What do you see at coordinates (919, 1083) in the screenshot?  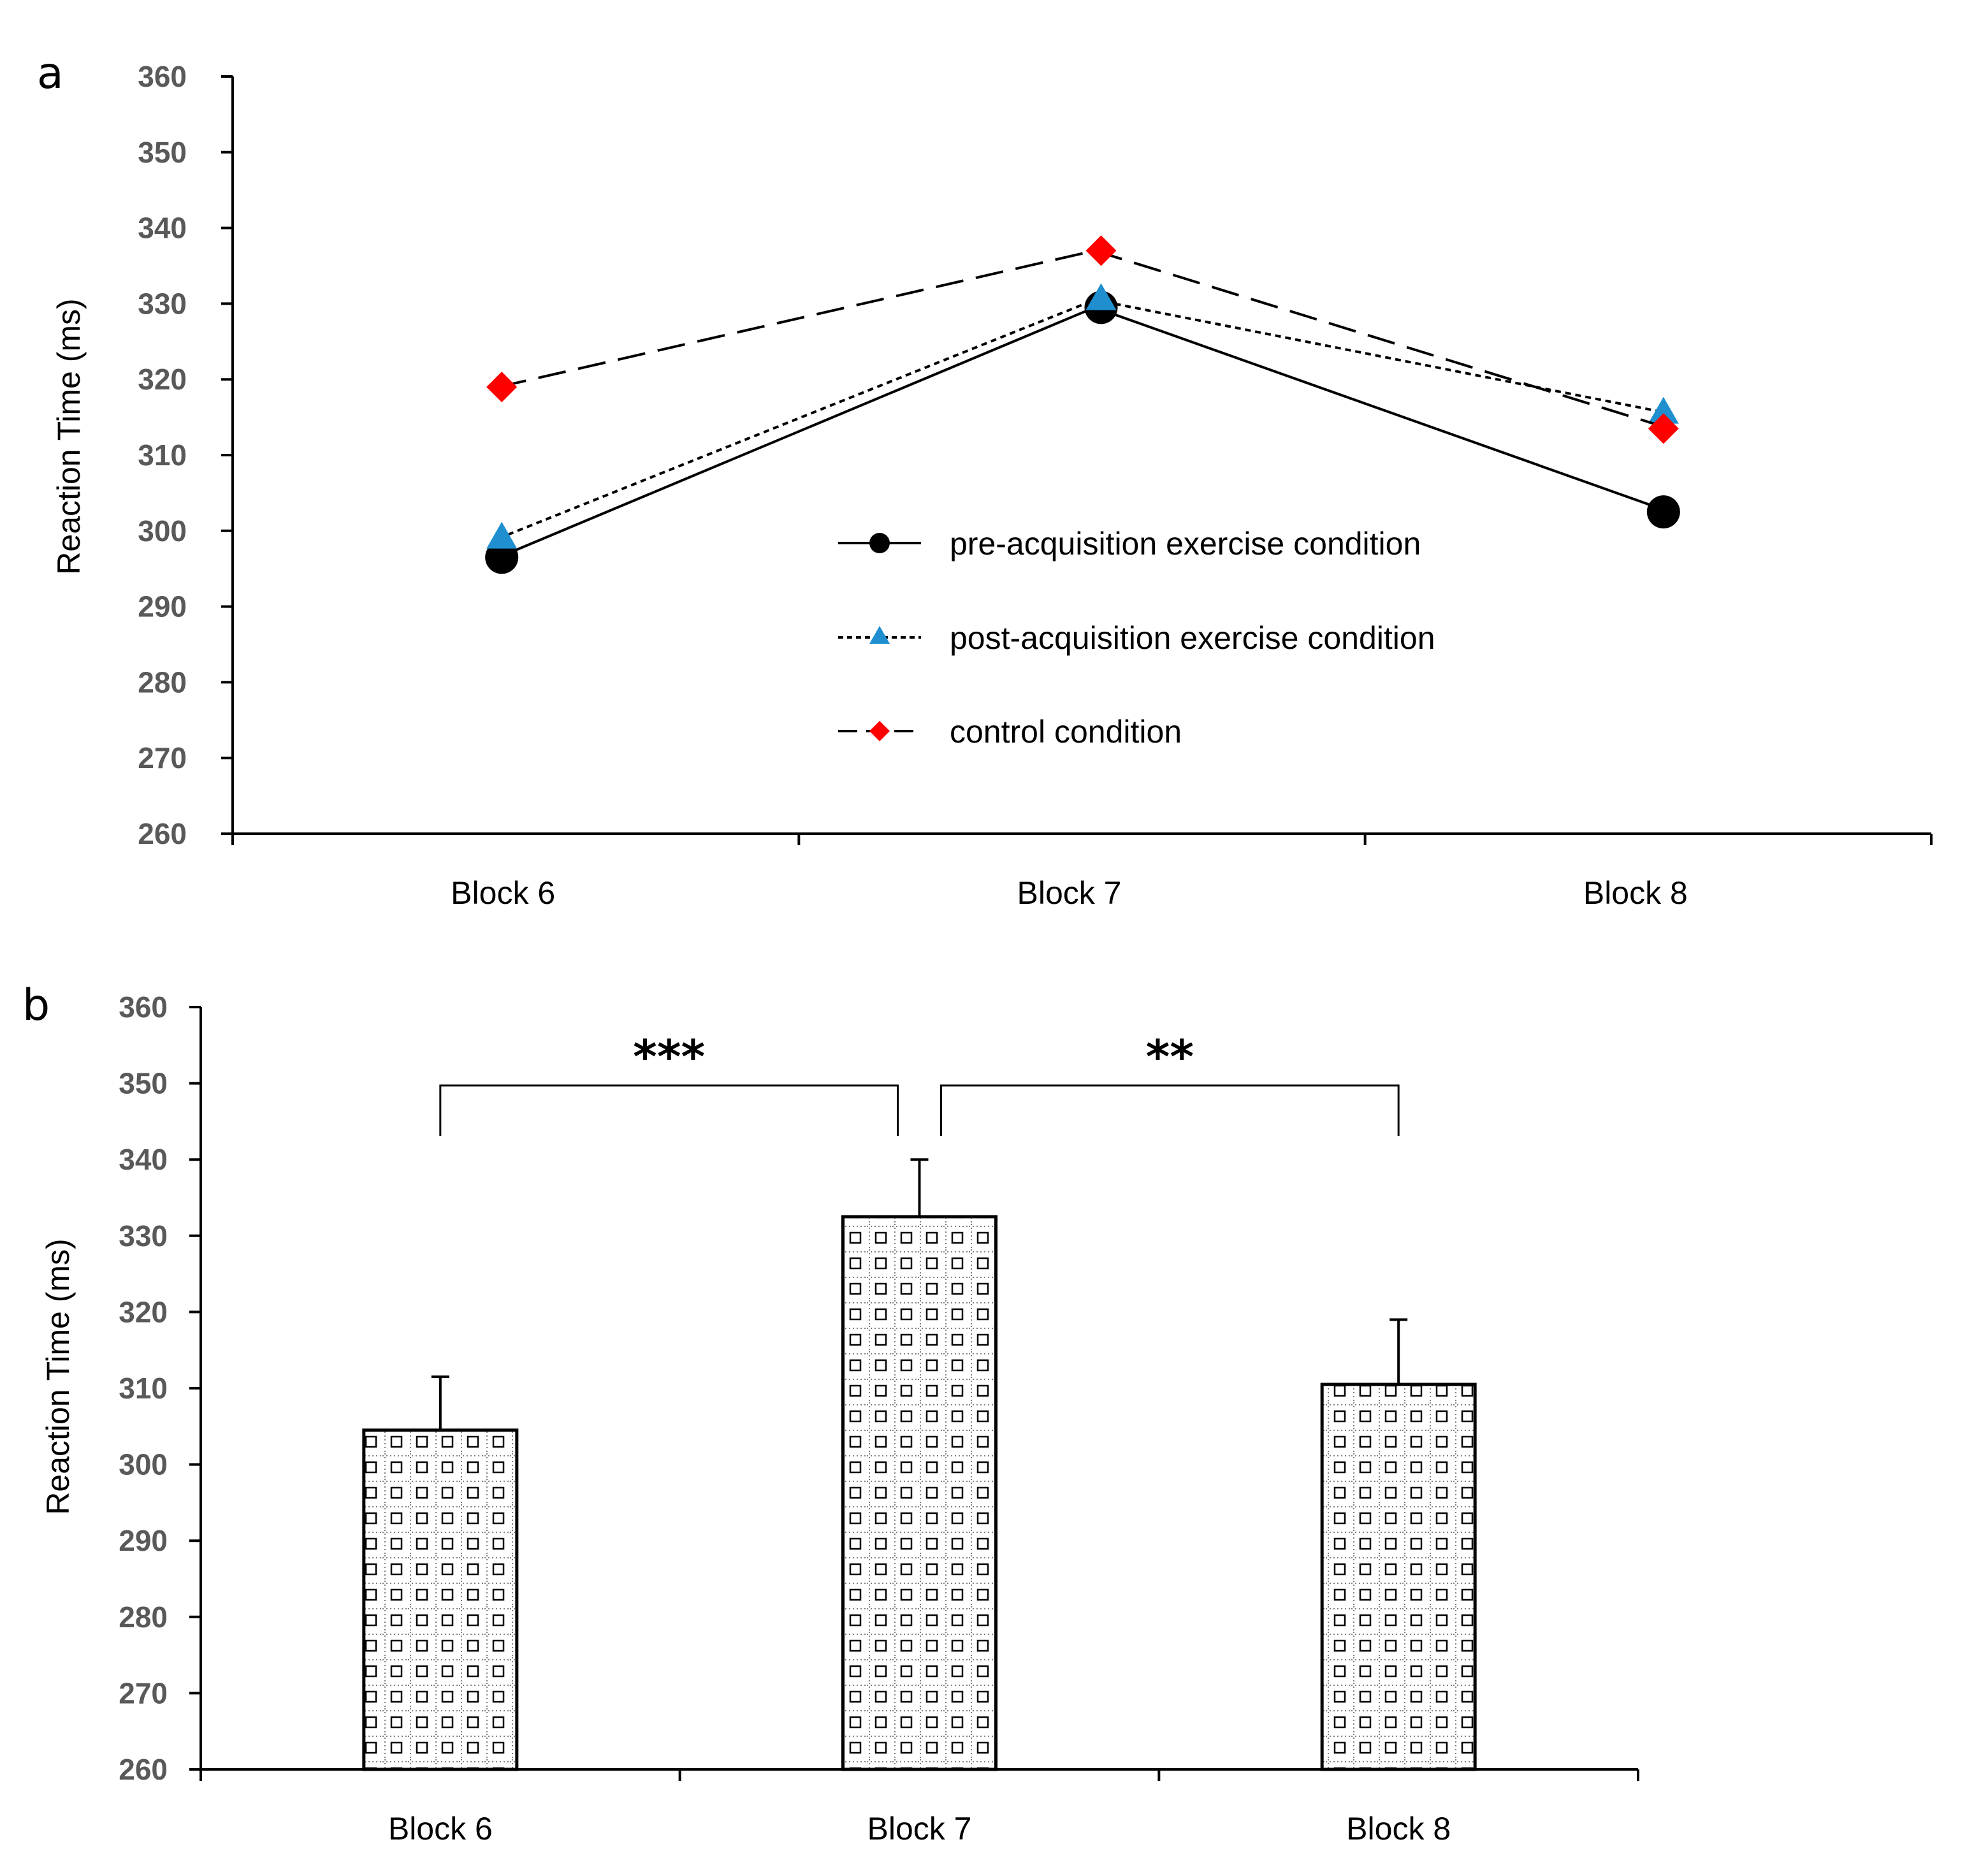 I see `significance-brackets: *** **` at bounding box center [919, 1083].